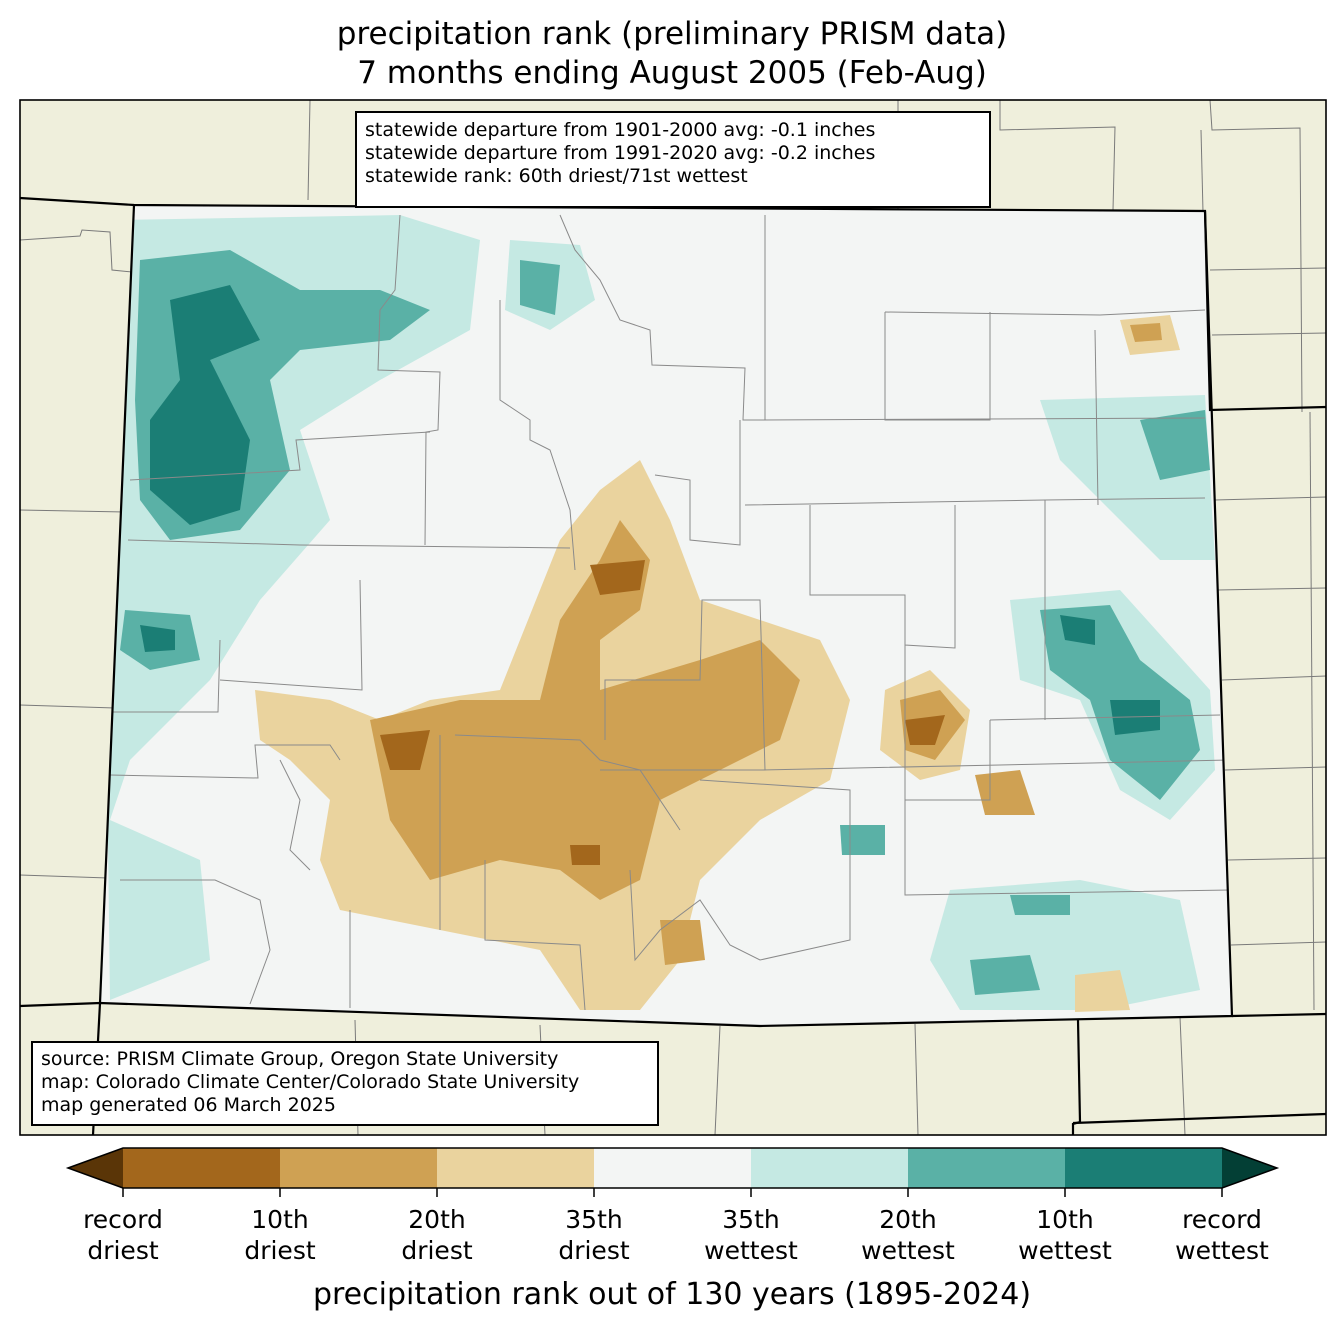 The image size is (1344, 1332). What do you see at coordinates (908, 1235) in the screenshot?
I see `colorbar-tick-label: 20th wettest` at bounding box center [908, 1235].